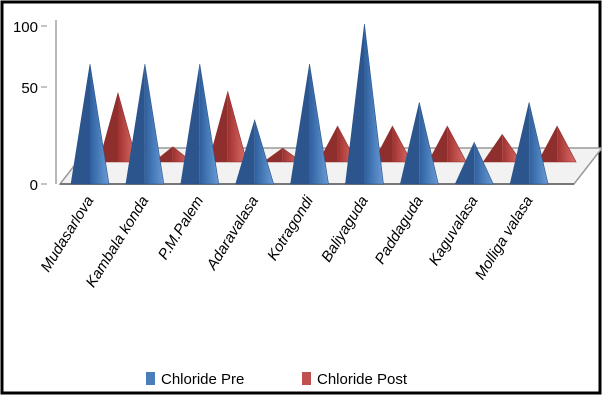 Image resolution: width=602 pixels, height=400 pixels. Describe the element at coordinates (290, 228) in the screenshot. I see `x-tick-label: Kotragondi` at that location.